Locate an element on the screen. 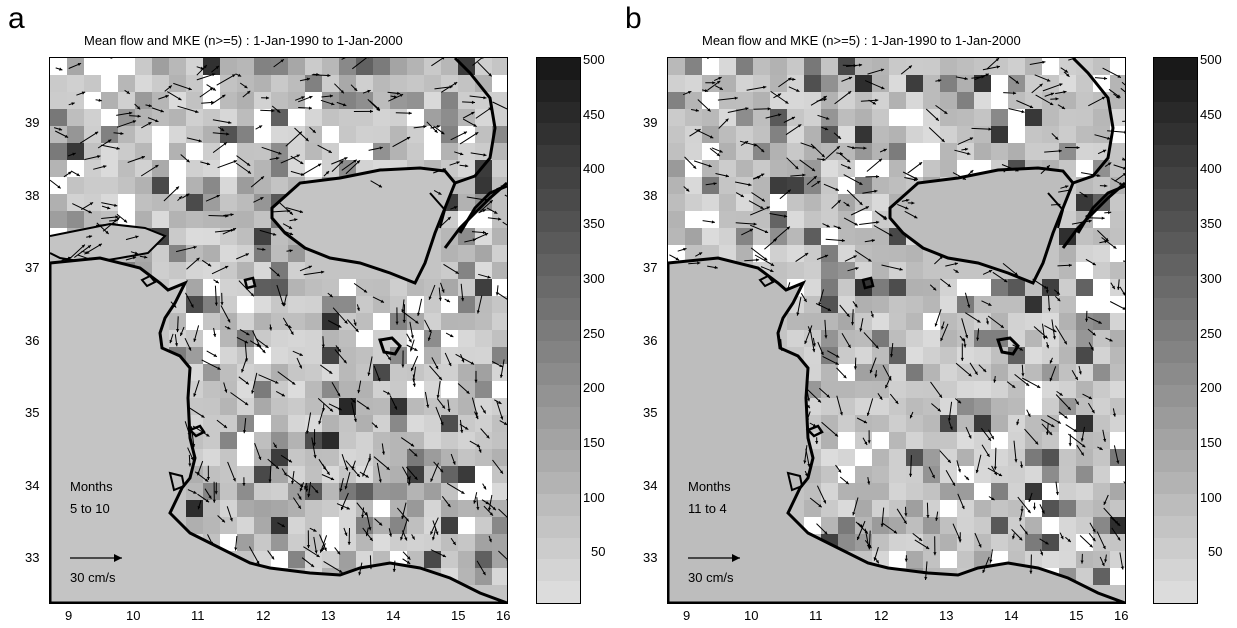 This screenshot has width=1237, height=628. panel-b-scale-label: 30 cm/s is located at coordinates (711, 577).